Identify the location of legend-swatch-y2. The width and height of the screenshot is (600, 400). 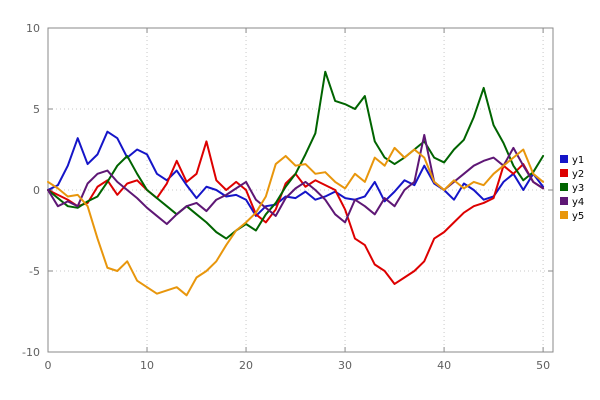
(564, 173).